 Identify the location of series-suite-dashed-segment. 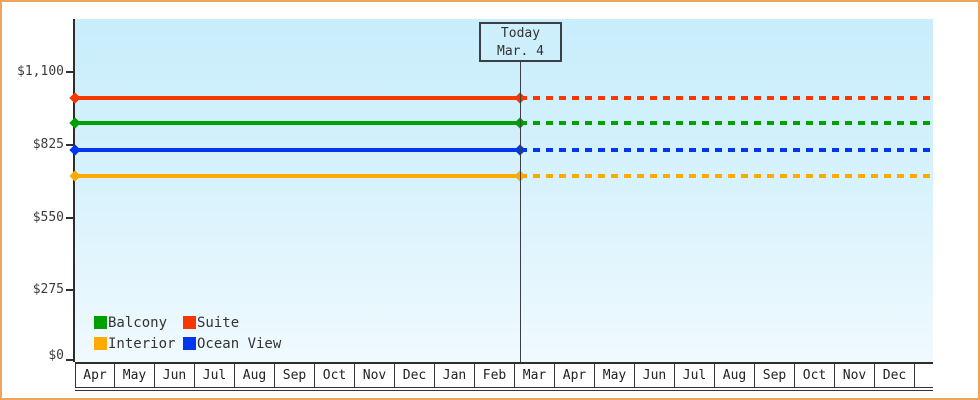
(726, 97).